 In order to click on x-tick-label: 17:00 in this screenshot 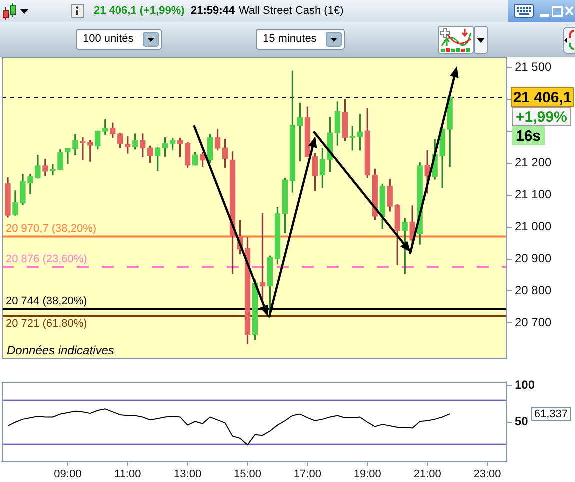, I will do `click(308, 474)`.